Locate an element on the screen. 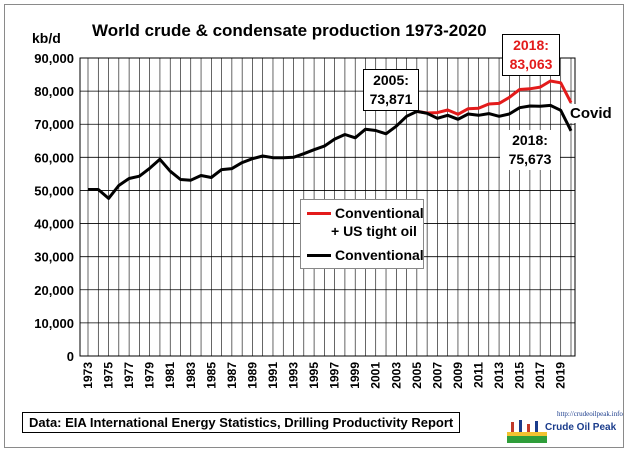 The width and height of the screenshot is (630, 454). annotation-line: 2005: is located at coordinates (391, 80).